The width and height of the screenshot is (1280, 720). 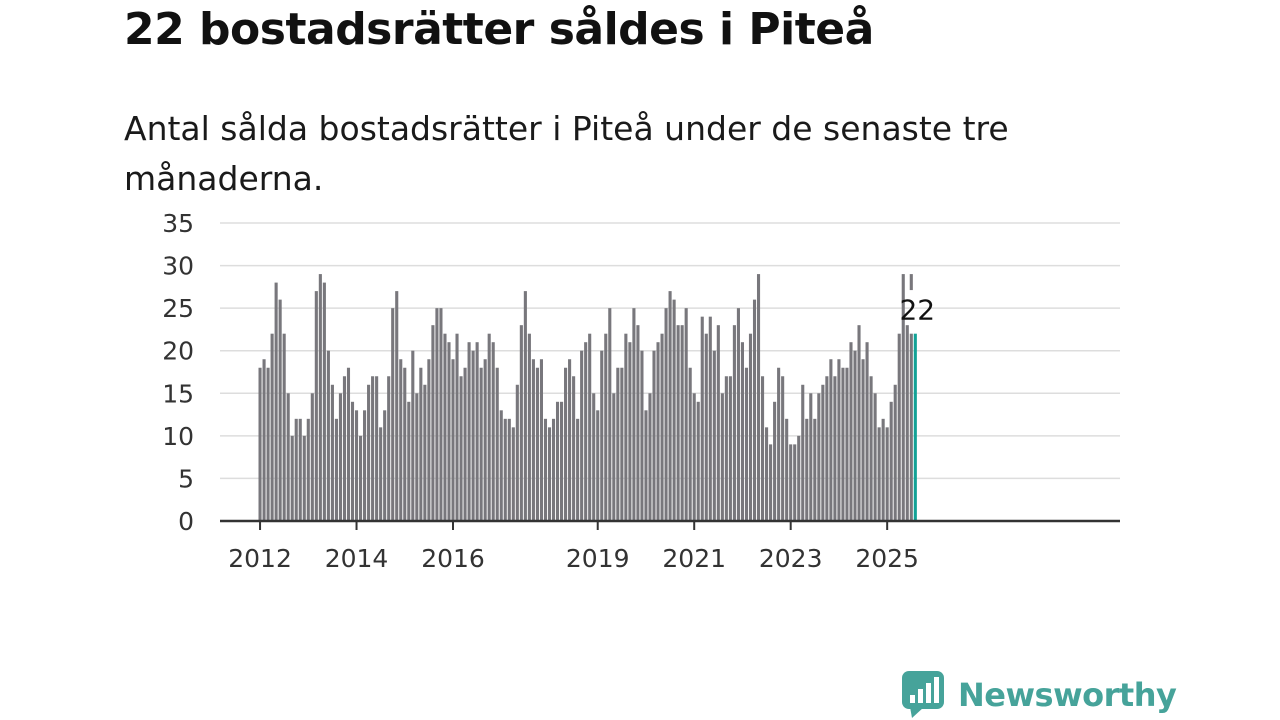 What do you see at coordinates (178, 266) in the screenshot?
I see `y-tick-label: 30` at bounding box center [178, 266].